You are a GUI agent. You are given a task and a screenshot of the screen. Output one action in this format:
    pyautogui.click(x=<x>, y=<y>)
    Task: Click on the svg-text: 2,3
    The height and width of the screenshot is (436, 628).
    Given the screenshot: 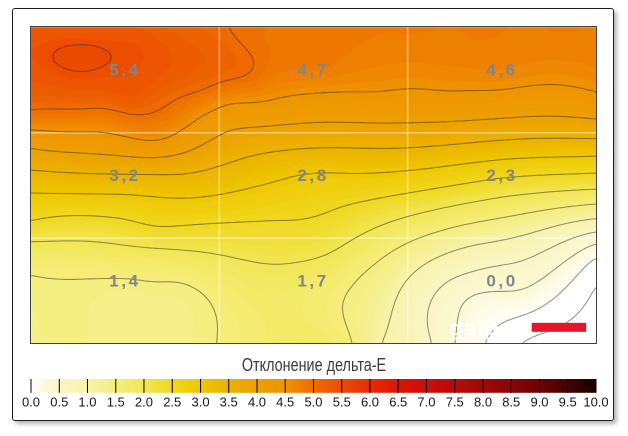 What is the action you would take?
    pyautogui.click(x=501, y=175)
    